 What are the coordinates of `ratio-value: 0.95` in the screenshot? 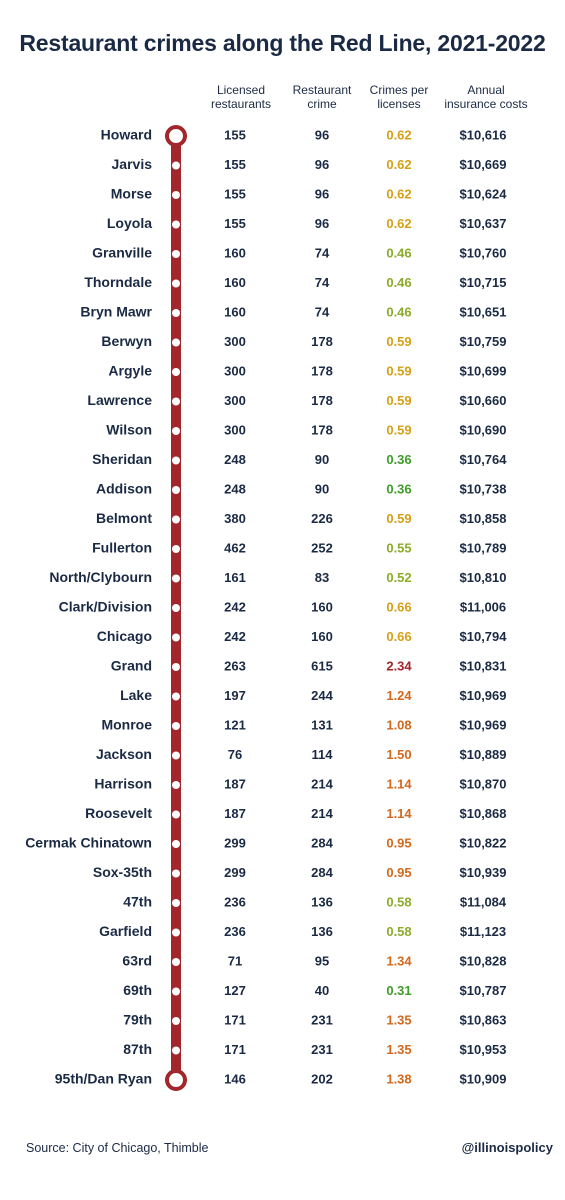 It's located at (398, 842).